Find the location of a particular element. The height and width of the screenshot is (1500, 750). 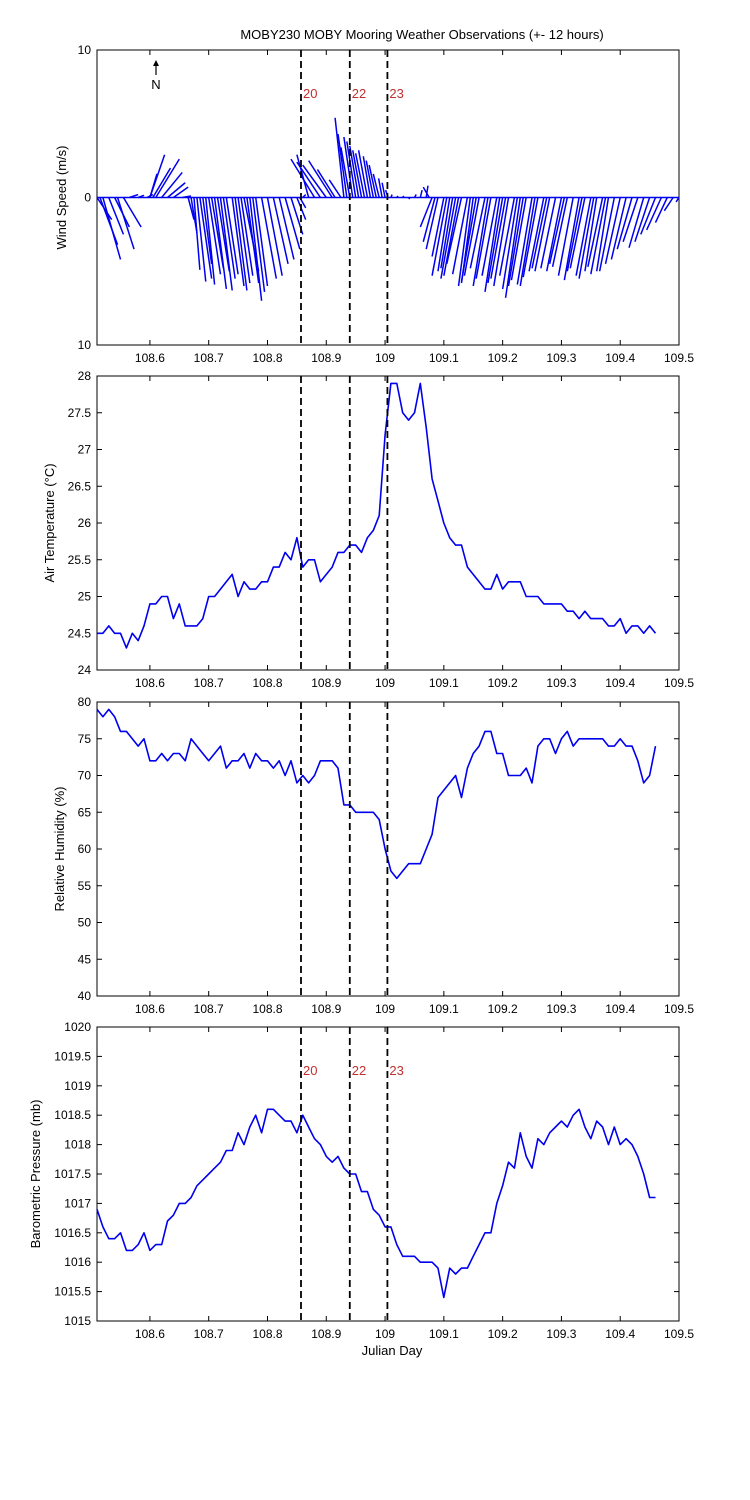

wind-xtick-label: 108.9 is located at coordinates (326, 358).